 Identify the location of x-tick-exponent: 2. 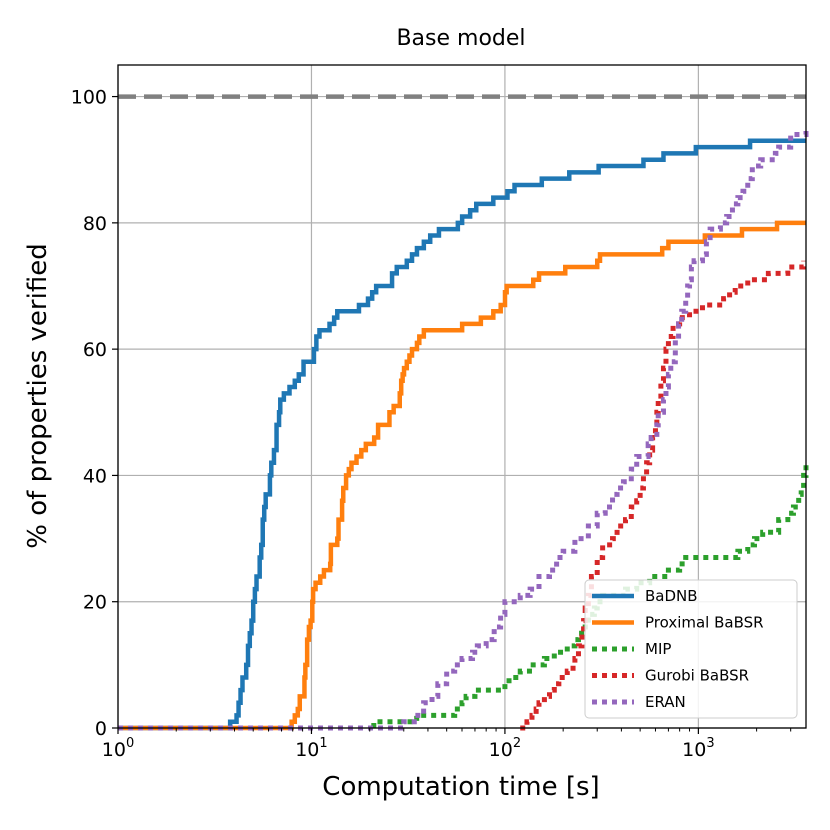
(517, 743).